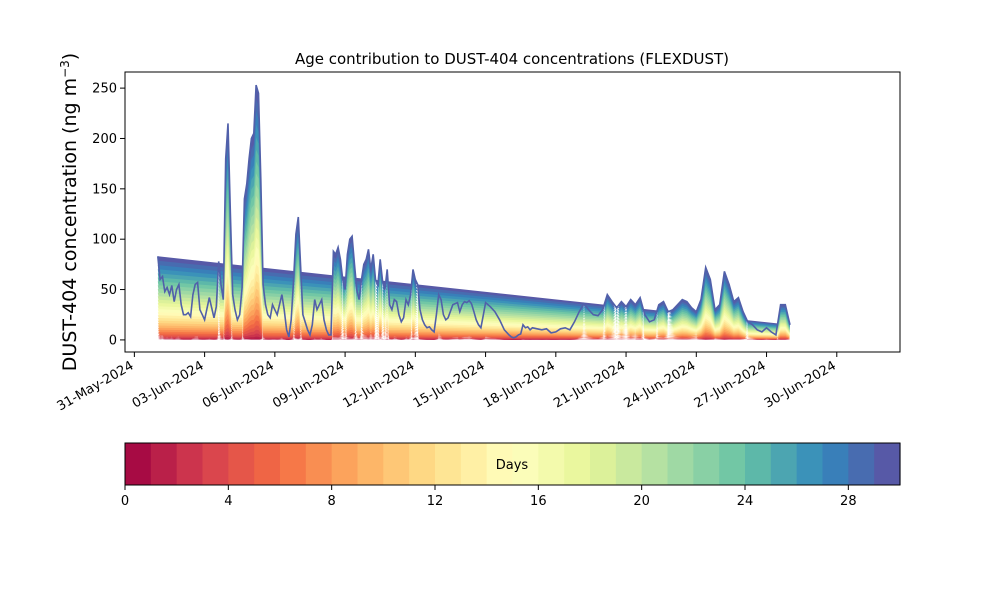  I want to click on colorbar-tick-label: 8, so click(332, 501).